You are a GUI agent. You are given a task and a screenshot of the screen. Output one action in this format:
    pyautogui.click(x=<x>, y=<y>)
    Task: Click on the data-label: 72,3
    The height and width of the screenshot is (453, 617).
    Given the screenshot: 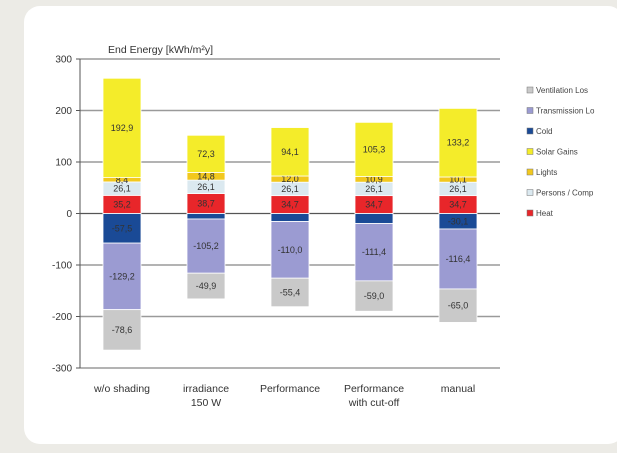 What is the action you would take?
    pyautogui.click(x=206, y=154)
    